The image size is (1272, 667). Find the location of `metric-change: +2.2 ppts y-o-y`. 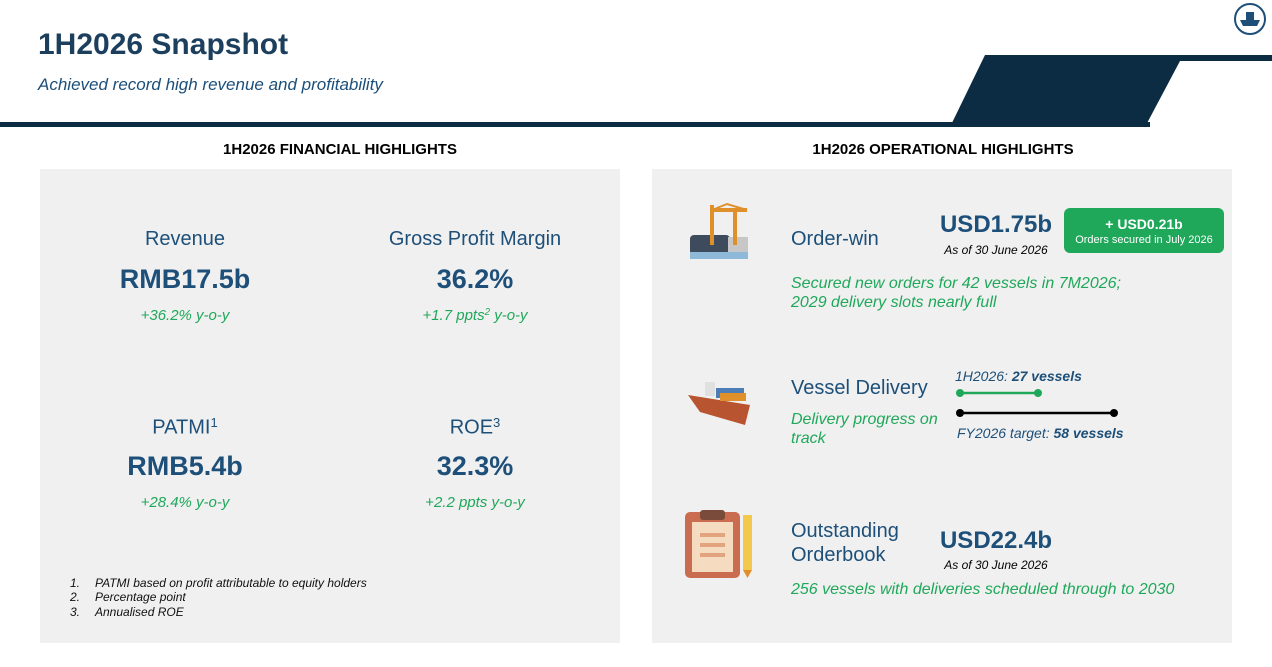

metric-change: +2.2 ppts y-o-y is located at coordinates (475, 502).